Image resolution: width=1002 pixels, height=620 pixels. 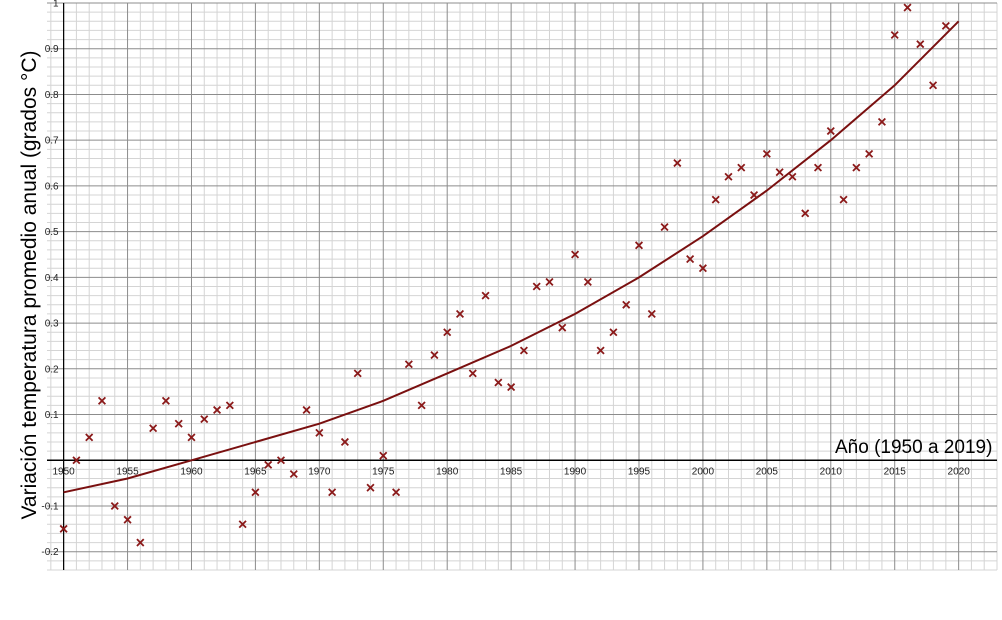 What do you see at coordinates (52, 95) in the screenshot?
I see `y-tick-label: 0.8` at bounding box center [52, 95].